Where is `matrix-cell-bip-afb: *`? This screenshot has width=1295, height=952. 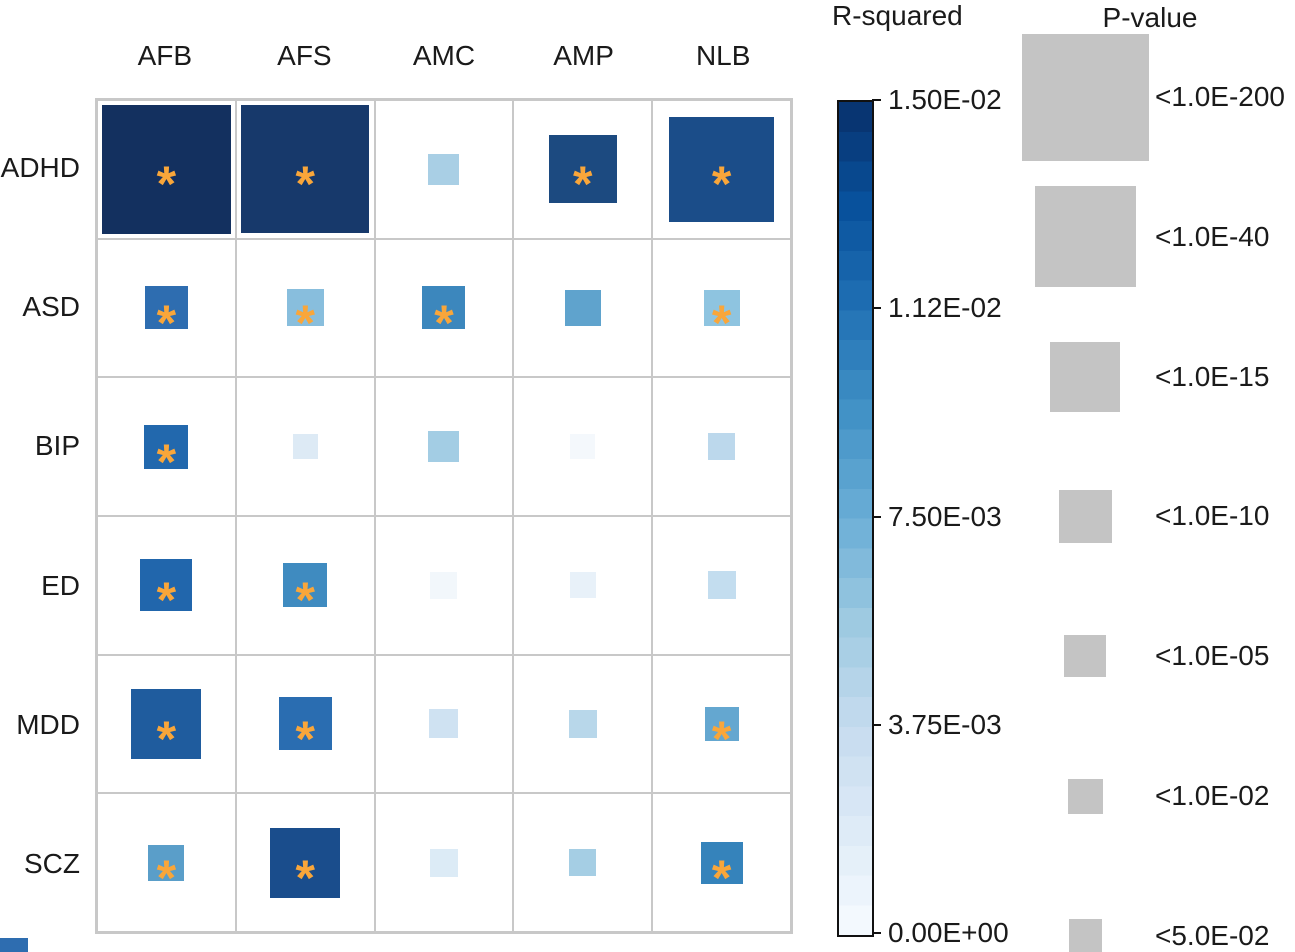
matrix-cell-bip-afb: * is located at coordinates (166, 446).